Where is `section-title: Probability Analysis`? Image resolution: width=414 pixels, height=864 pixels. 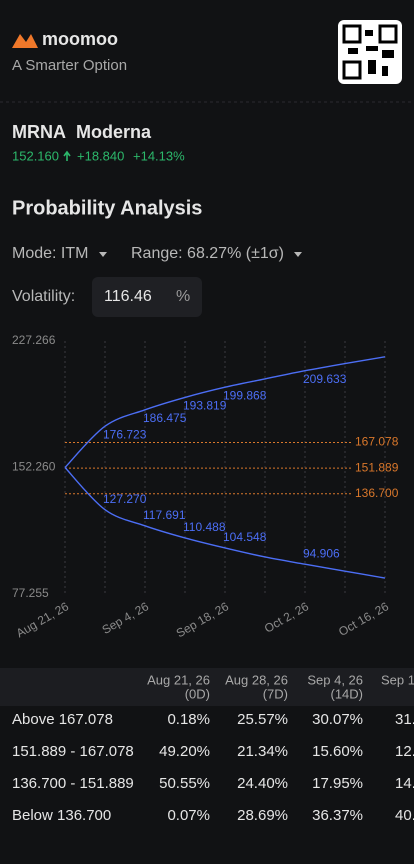 section-title: Probability Analysis is located at coordinates (107, 208).